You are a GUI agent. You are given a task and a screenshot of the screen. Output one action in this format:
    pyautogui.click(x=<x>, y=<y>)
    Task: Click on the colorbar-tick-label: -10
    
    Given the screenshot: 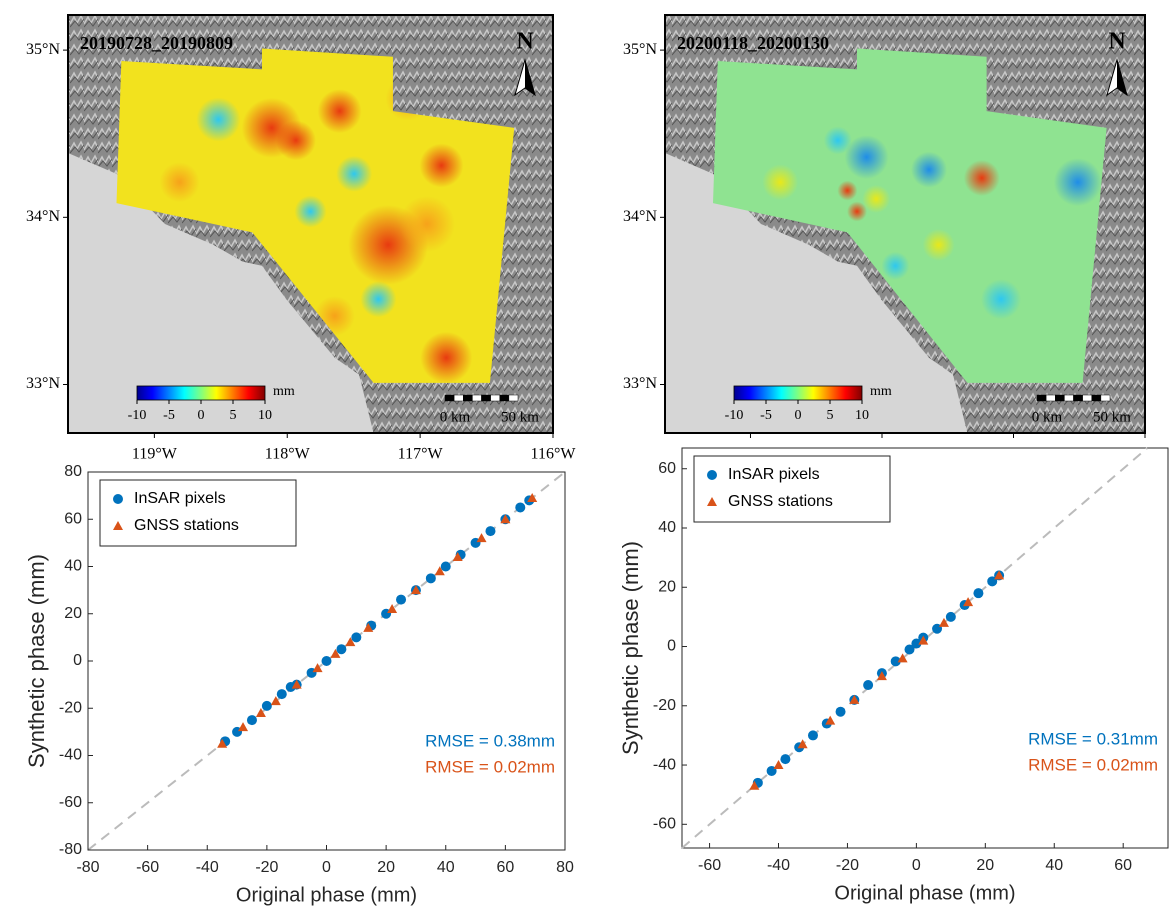 What is the action you would take?
    pyautogui.click(x=734, y=415)
    